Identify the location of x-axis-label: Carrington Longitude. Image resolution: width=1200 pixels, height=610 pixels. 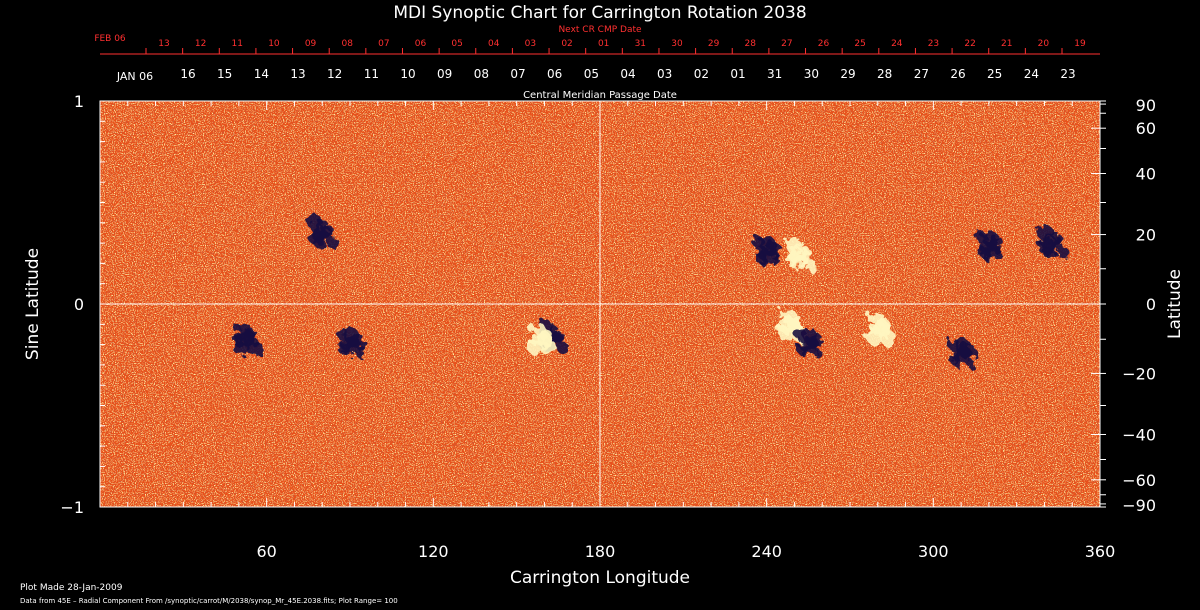
(600, 578).